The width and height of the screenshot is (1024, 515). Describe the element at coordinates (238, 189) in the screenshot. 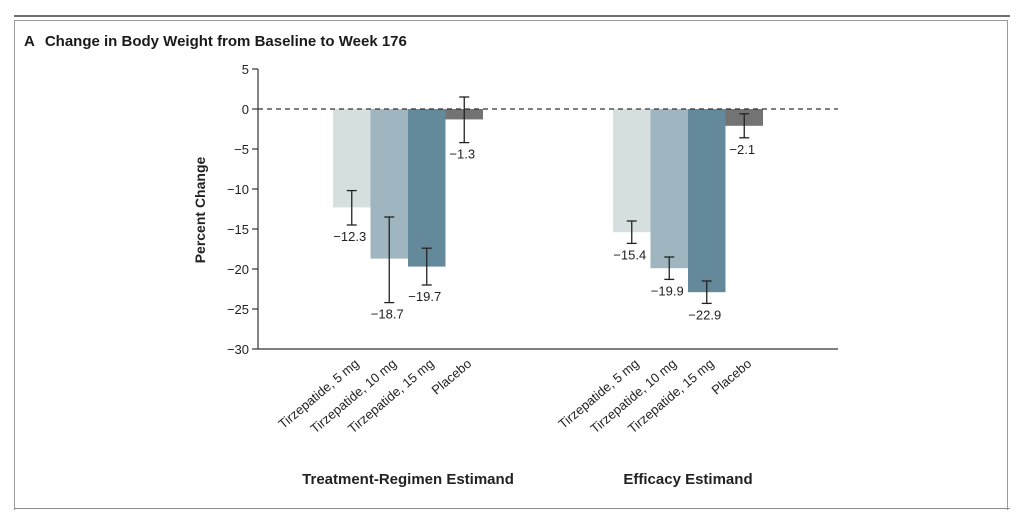

I see `y-tick-label: −10` at that location.